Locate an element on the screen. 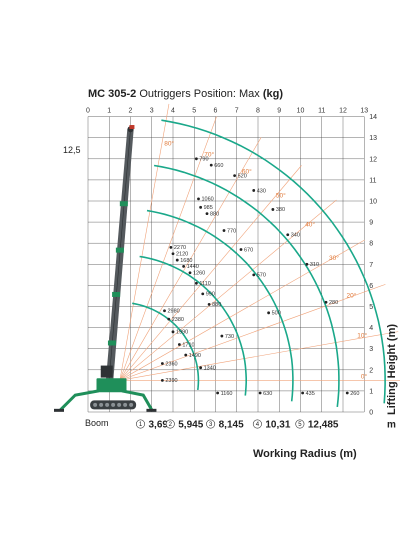 The image size is (400, 551). y-tick-label: 9 is located at coordinates (371, 223).